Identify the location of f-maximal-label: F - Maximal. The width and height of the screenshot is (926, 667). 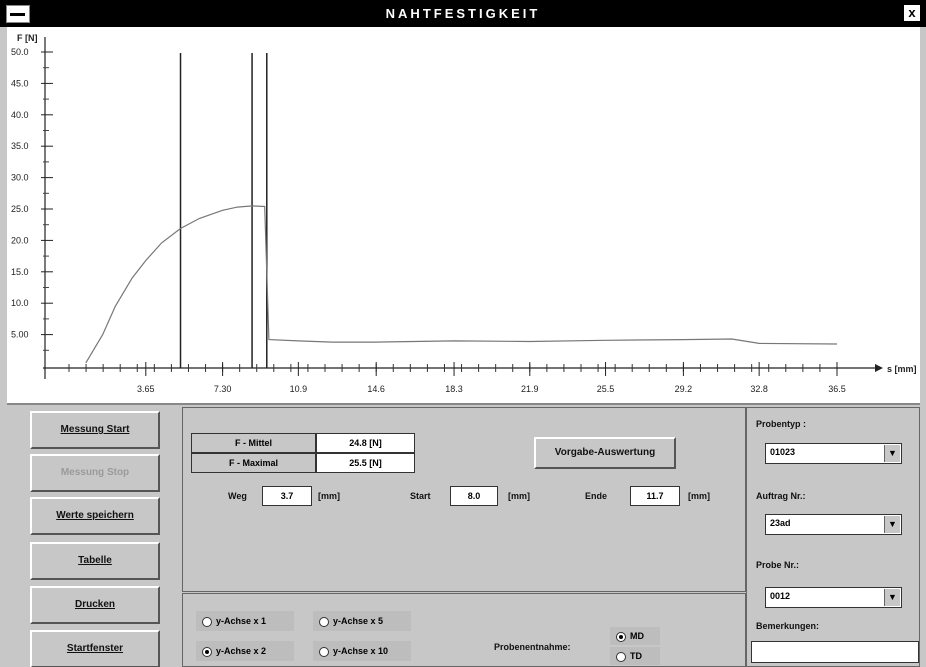
(253, 463).